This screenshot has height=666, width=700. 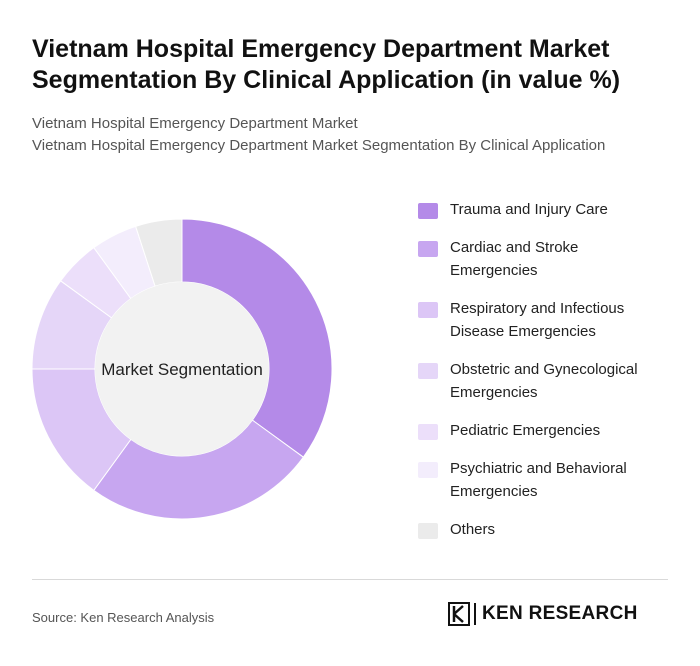 What do you see at coordinates (560, 613) in the screenshot?
I see `logo-text: KEN RESEARCH` at bounding box center [560, 613].